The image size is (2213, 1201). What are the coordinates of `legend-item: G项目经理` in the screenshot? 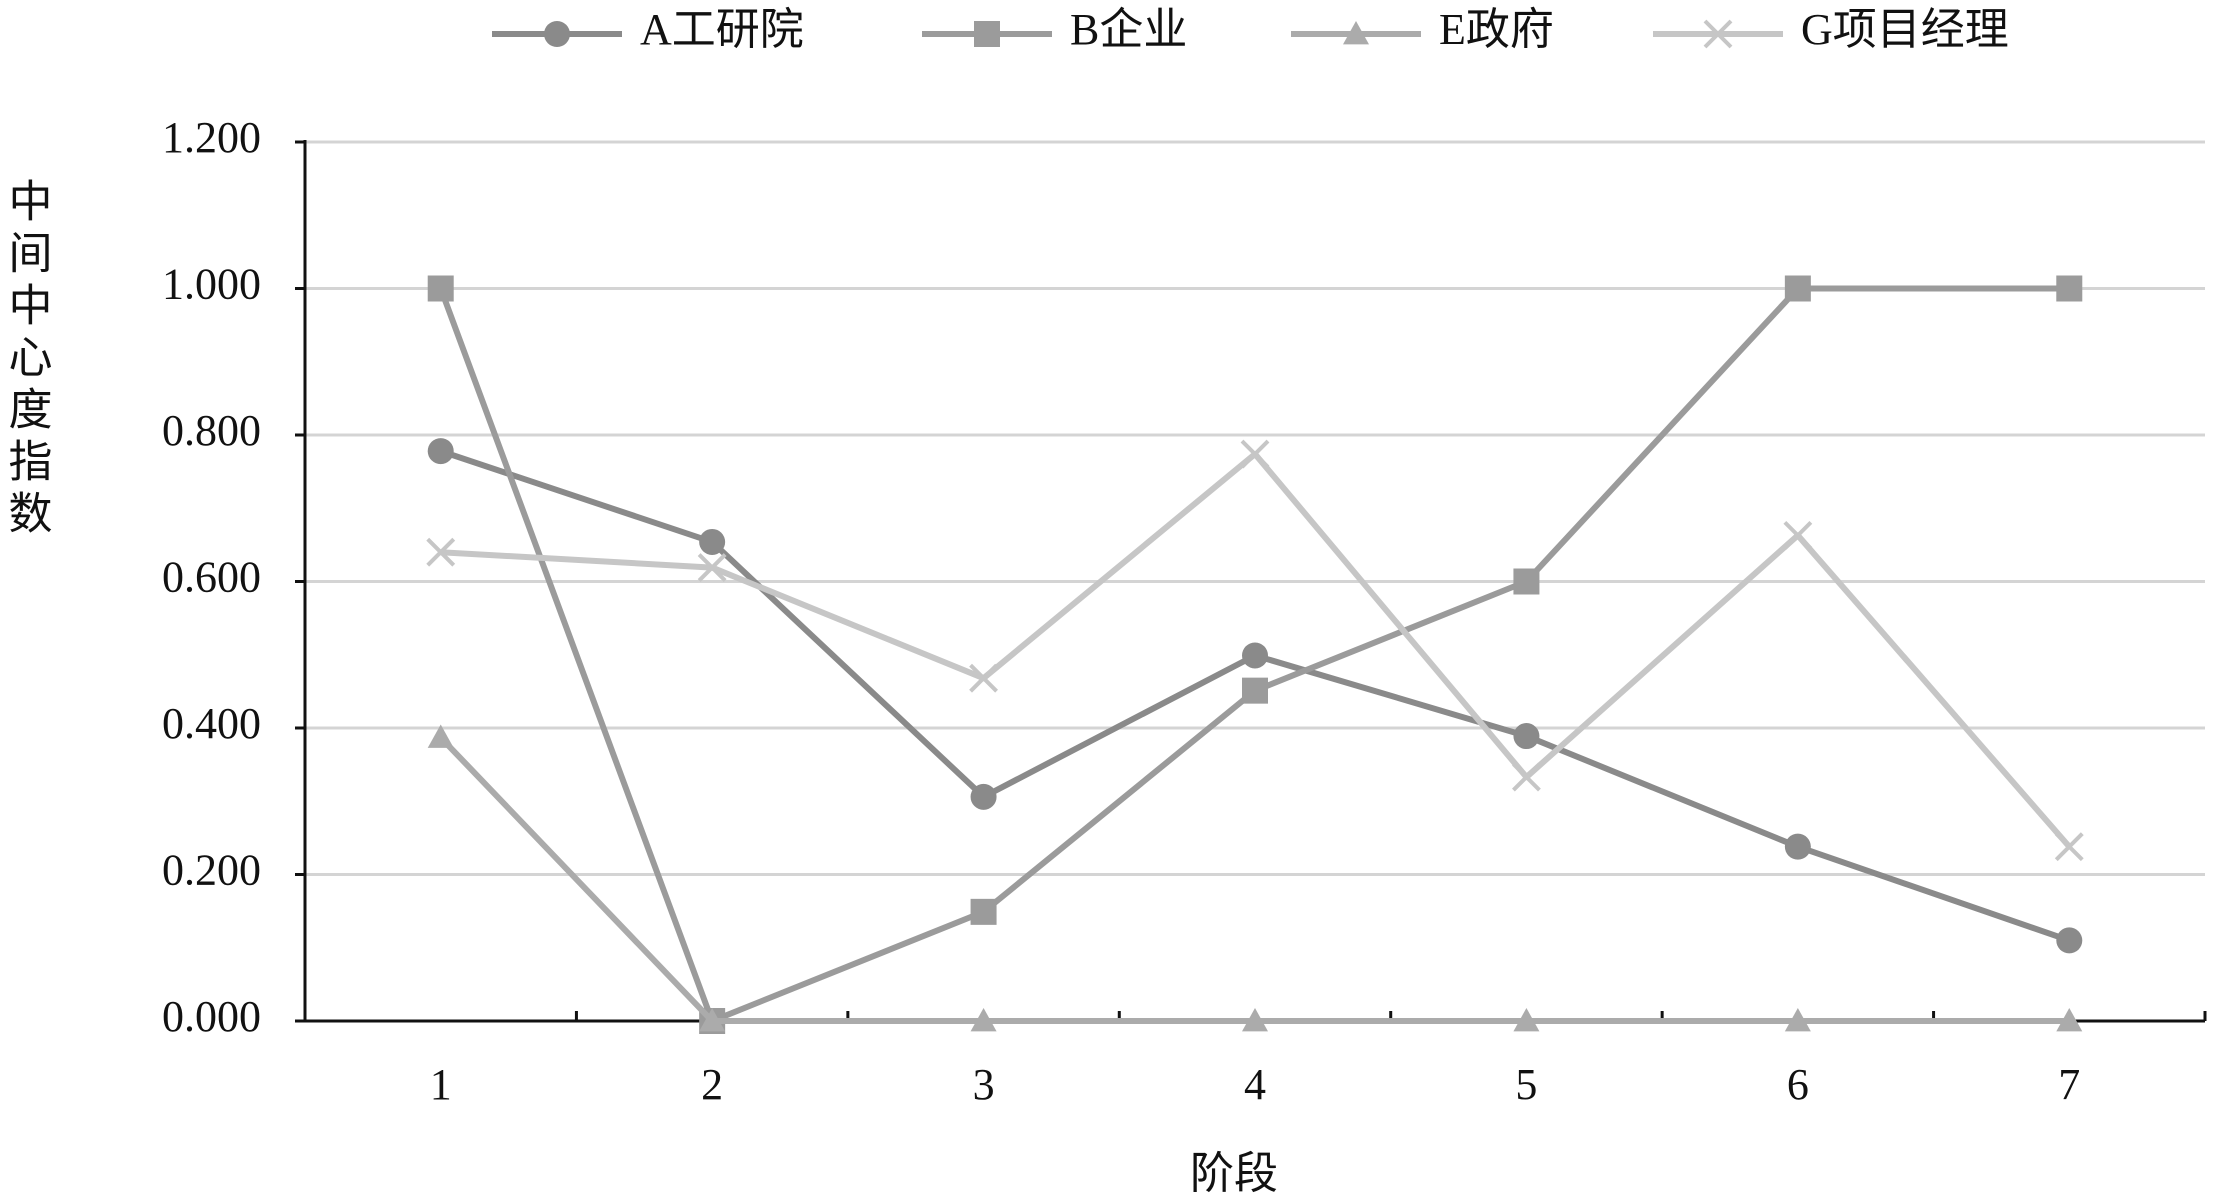 It's located at (1831, 29).